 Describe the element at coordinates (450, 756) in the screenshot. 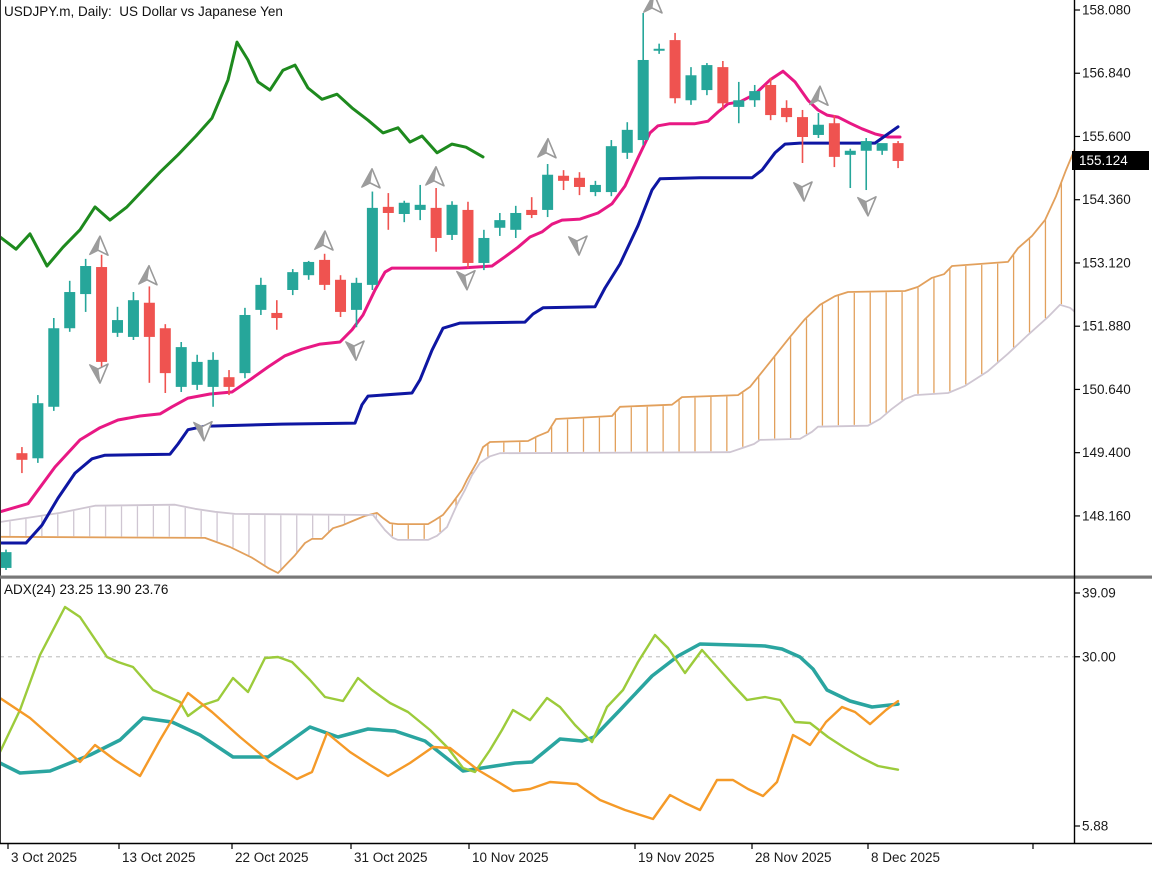

I see `minus-DI-orange-line` at that location.